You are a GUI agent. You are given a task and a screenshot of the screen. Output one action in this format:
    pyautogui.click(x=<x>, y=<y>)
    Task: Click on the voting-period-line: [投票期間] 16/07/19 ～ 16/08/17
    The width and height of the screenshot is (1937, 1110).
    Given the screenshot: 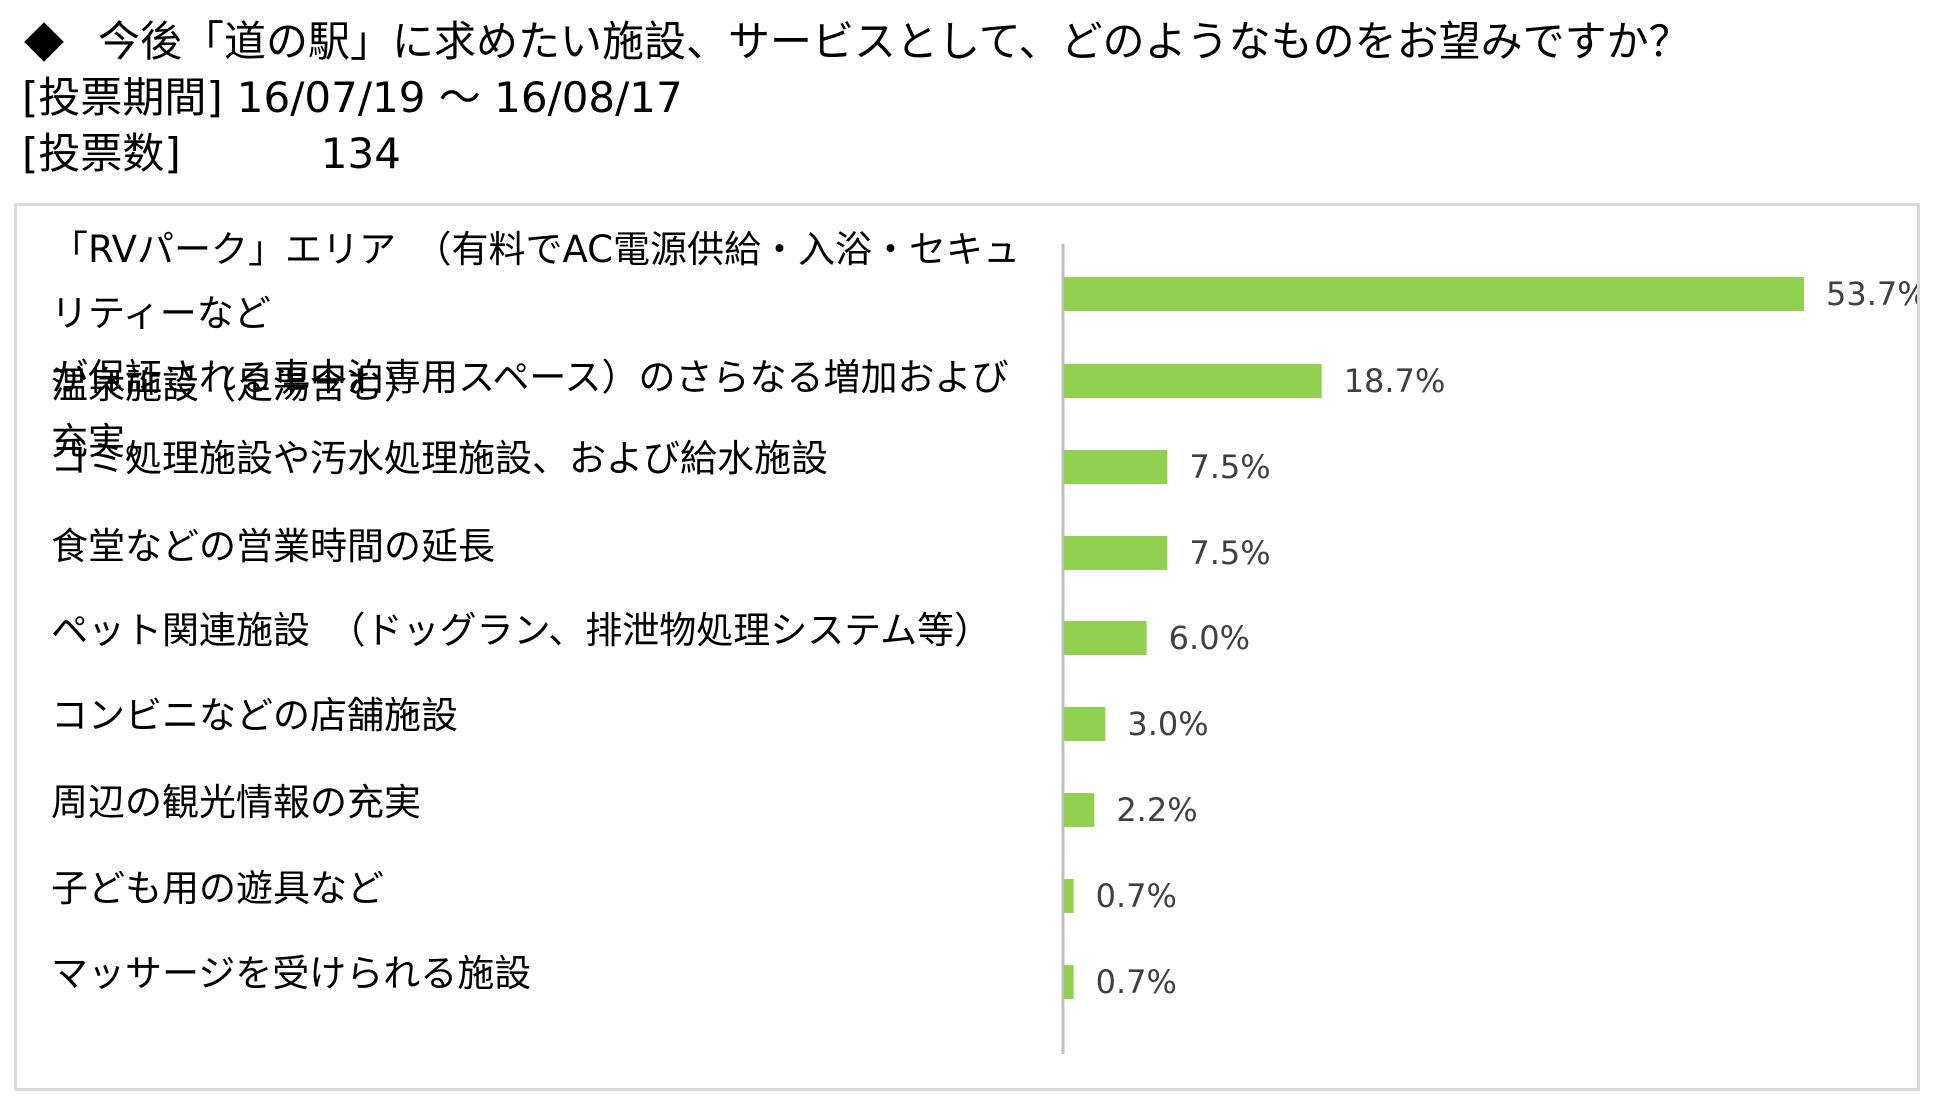 What is the action you would take?
    pyautogui.click(x=962, y=98)
    